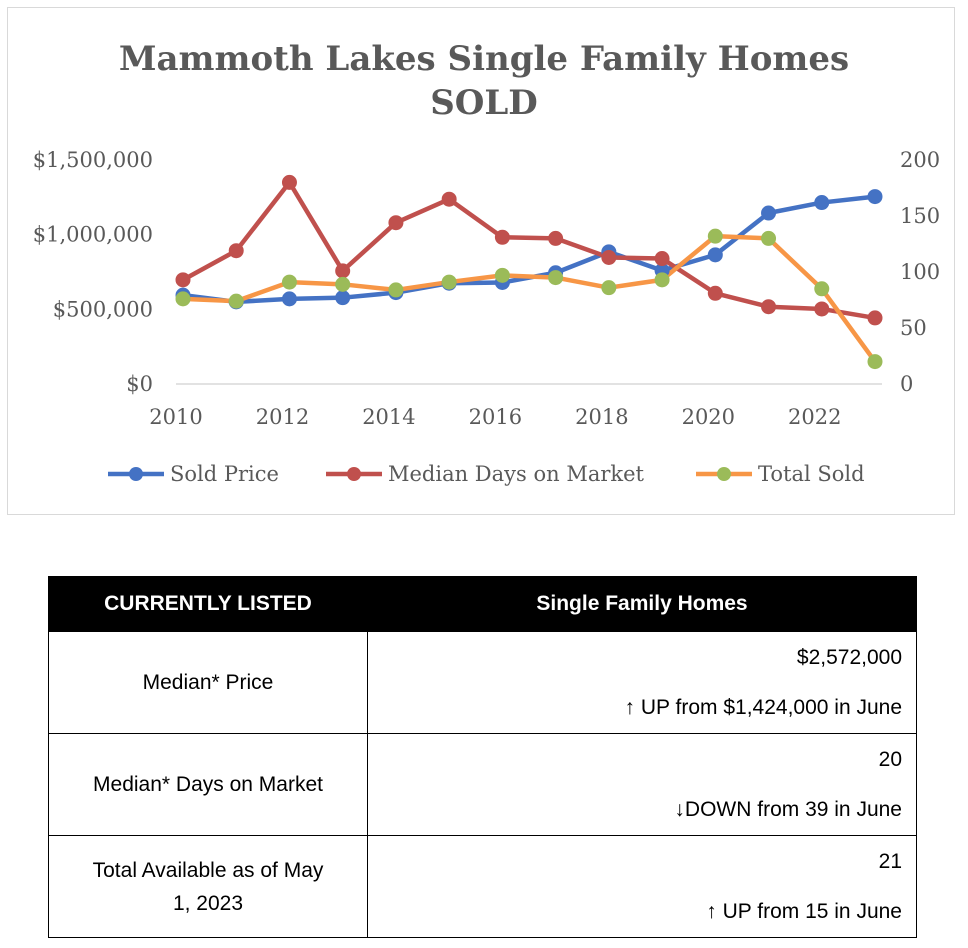 Image resolution: width=968 pixels, height=948 pixels. I want to click on right-axis-ticks: 0 50 100 150 200, so click(920, 272).